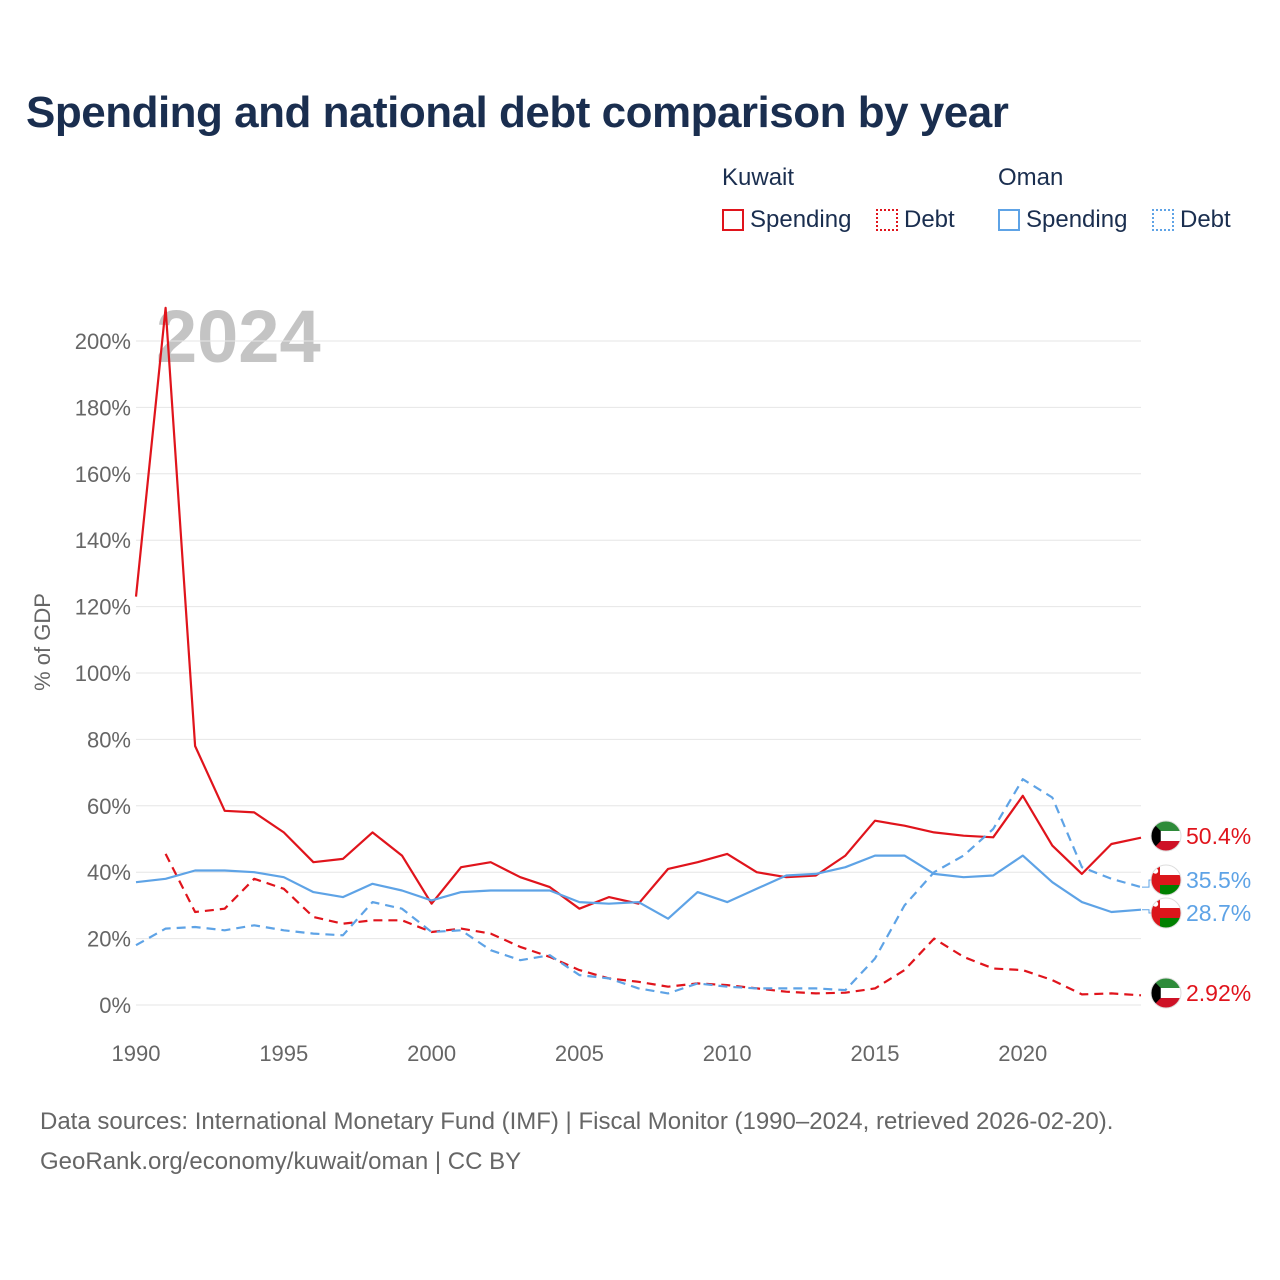 The width and height of the screenshot is (1280, 1280). I want to click on legend-kuwait-spending: Spending, so click(786, 220).